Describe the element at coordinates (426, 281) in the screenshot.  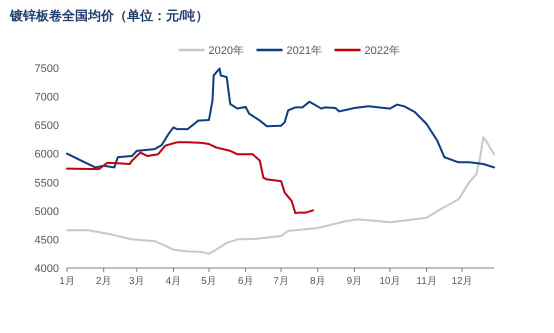
I see `x-tick-label: 11月` at that location.